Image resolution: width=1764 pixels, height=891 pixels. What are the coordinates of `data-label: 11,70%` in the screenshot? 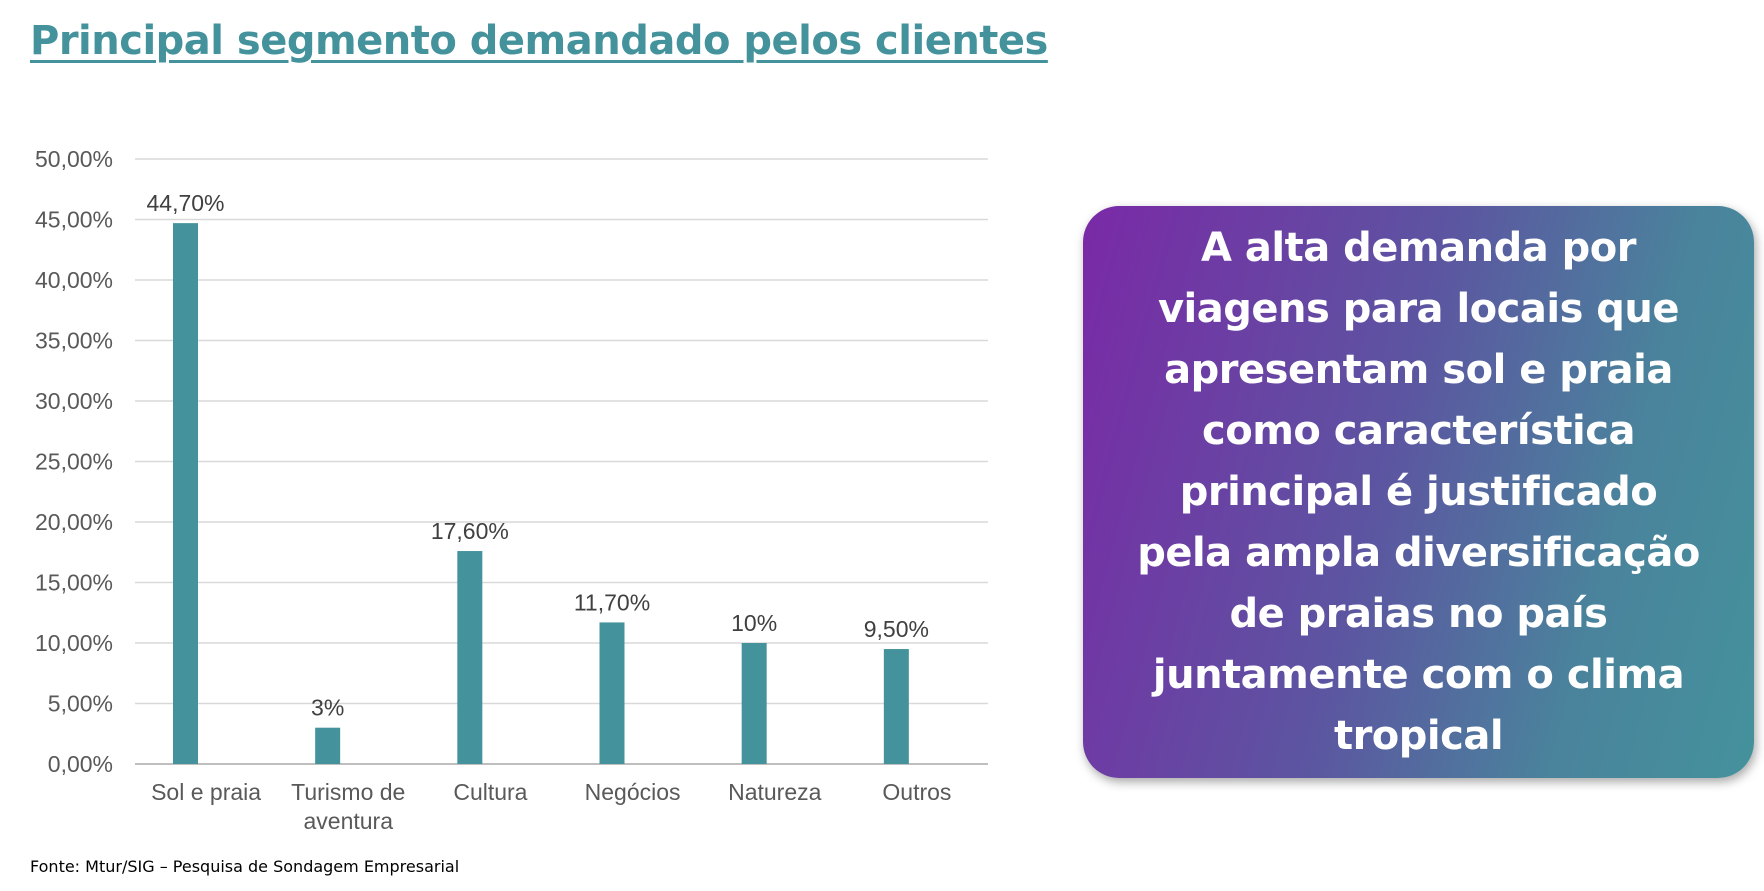 It's located at (612, 602).